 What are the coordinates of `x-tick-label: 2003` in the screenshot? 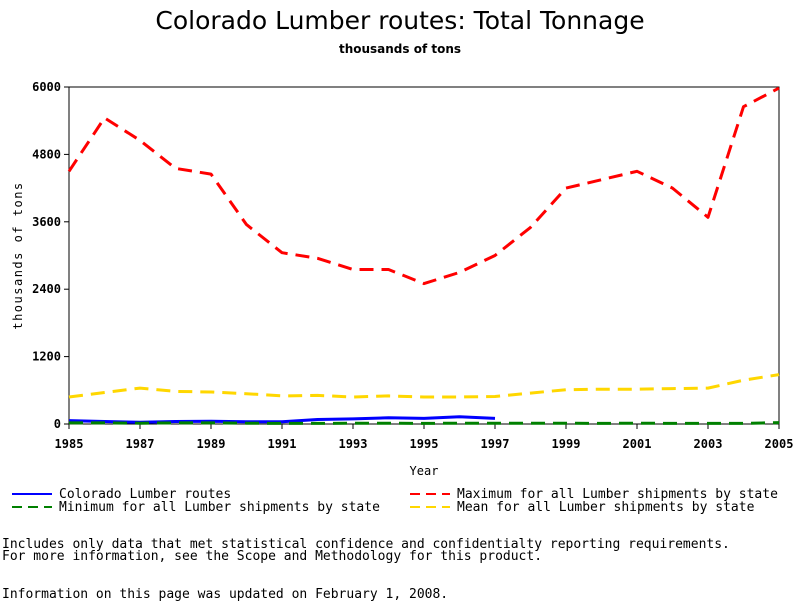 It's located at (708, 444).